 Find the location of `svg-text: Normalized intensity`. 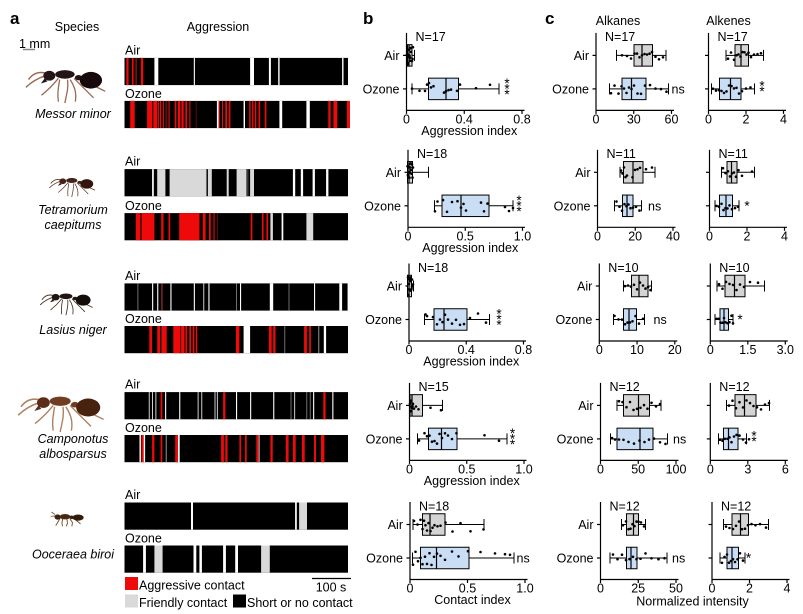

svg-text: Normalized intensity is located at coordinates (692, 602).